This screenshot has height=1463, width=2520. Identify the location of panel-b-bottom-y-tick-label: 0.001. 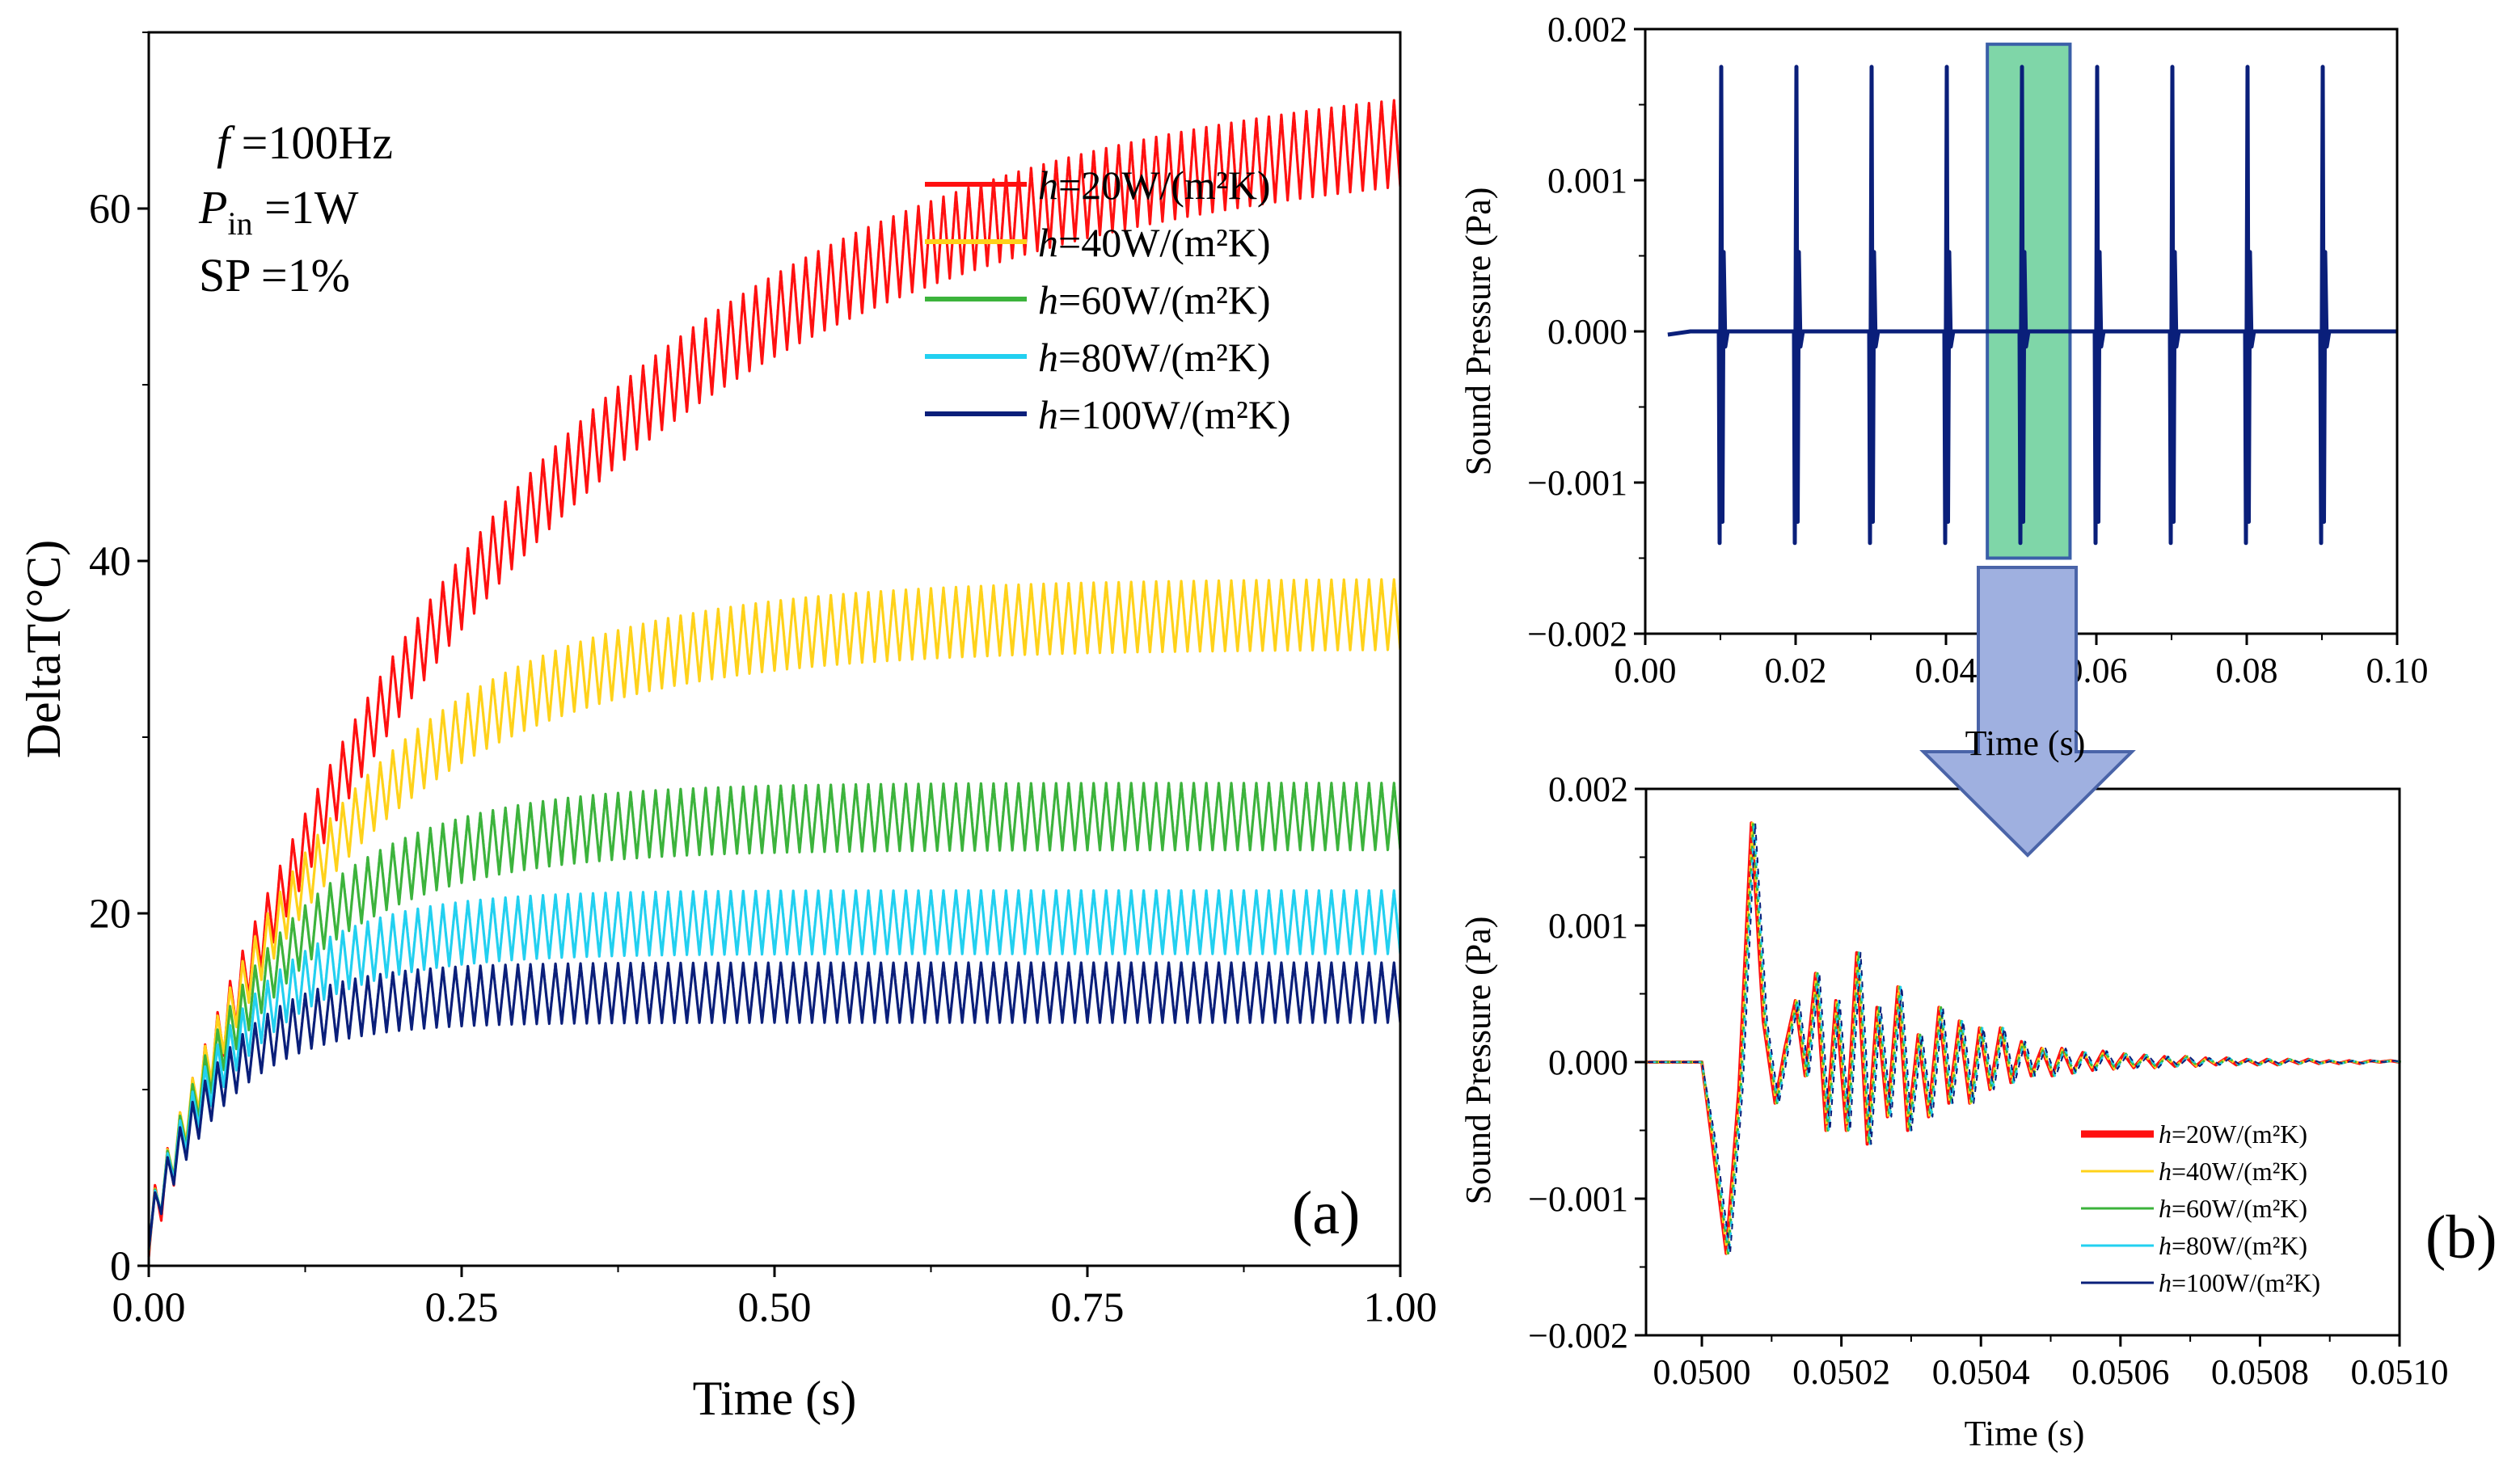
(1588, 926).